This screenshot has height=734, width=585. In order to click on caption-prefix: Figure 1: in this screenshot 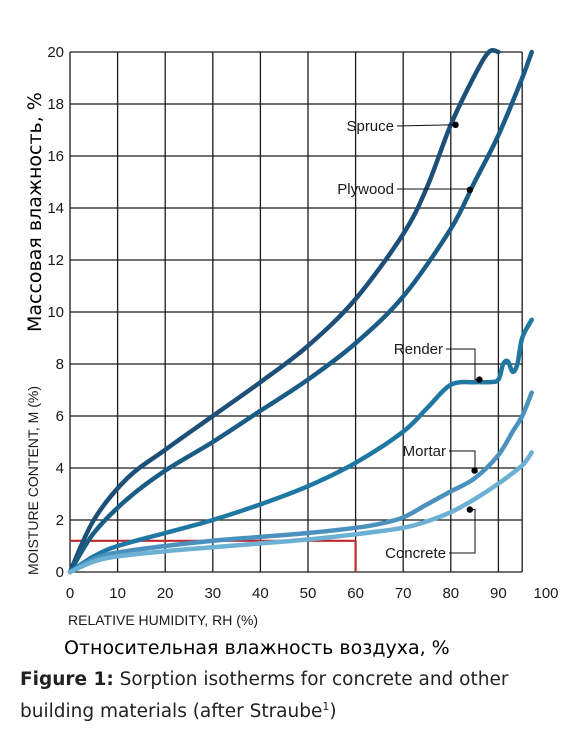, I will do `click(67, 679)`.